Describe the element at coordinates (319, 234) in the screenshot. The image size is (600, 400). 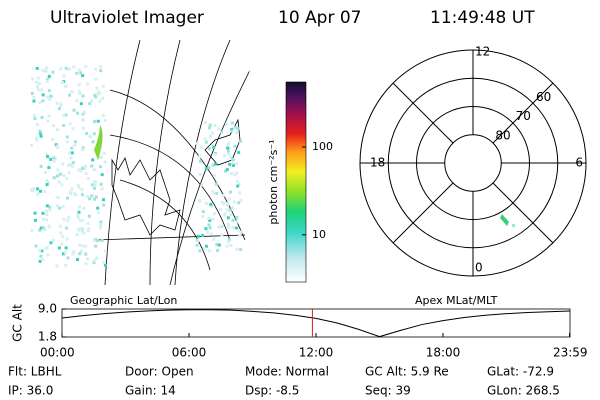
I see `colorbar-tick-label: 10` at that location.